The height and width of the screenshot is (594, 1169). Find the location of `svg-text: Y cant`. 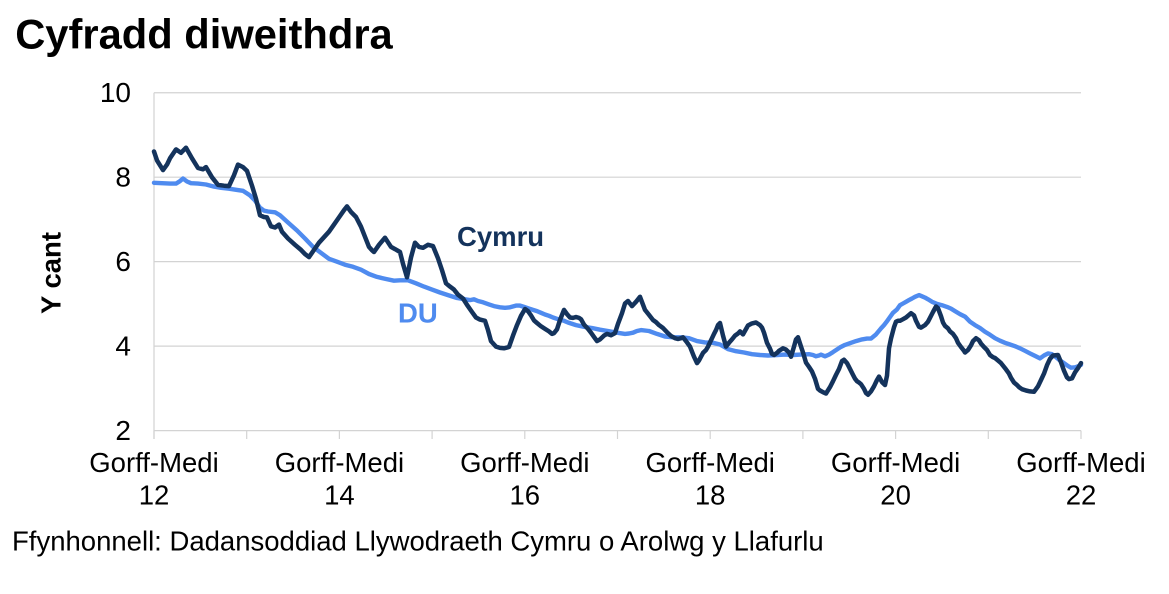

svg-text: Y cant is located at coordinates (50, 273).